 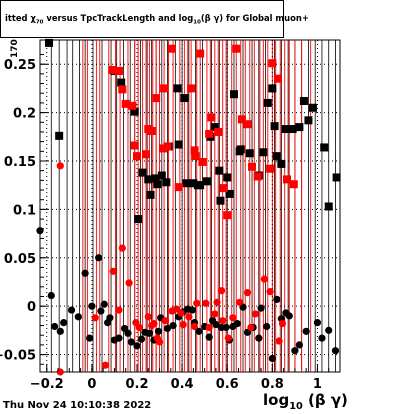 I want to click on title-log-subscript: 10, so click(x=197, y=22).